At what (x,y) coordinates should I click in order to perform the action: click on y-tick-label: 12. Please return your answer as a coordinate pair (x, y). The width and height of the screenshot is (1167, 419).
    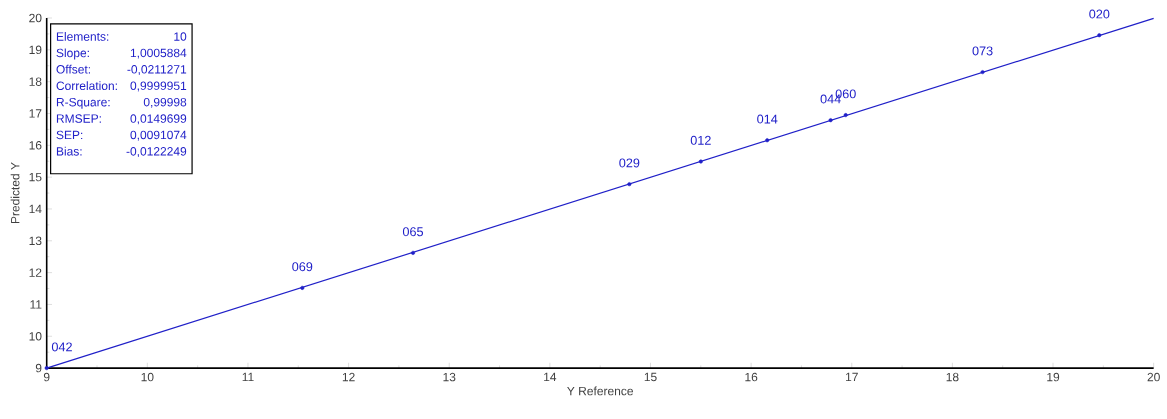
    Looking at the image, I should click on (35, 272).